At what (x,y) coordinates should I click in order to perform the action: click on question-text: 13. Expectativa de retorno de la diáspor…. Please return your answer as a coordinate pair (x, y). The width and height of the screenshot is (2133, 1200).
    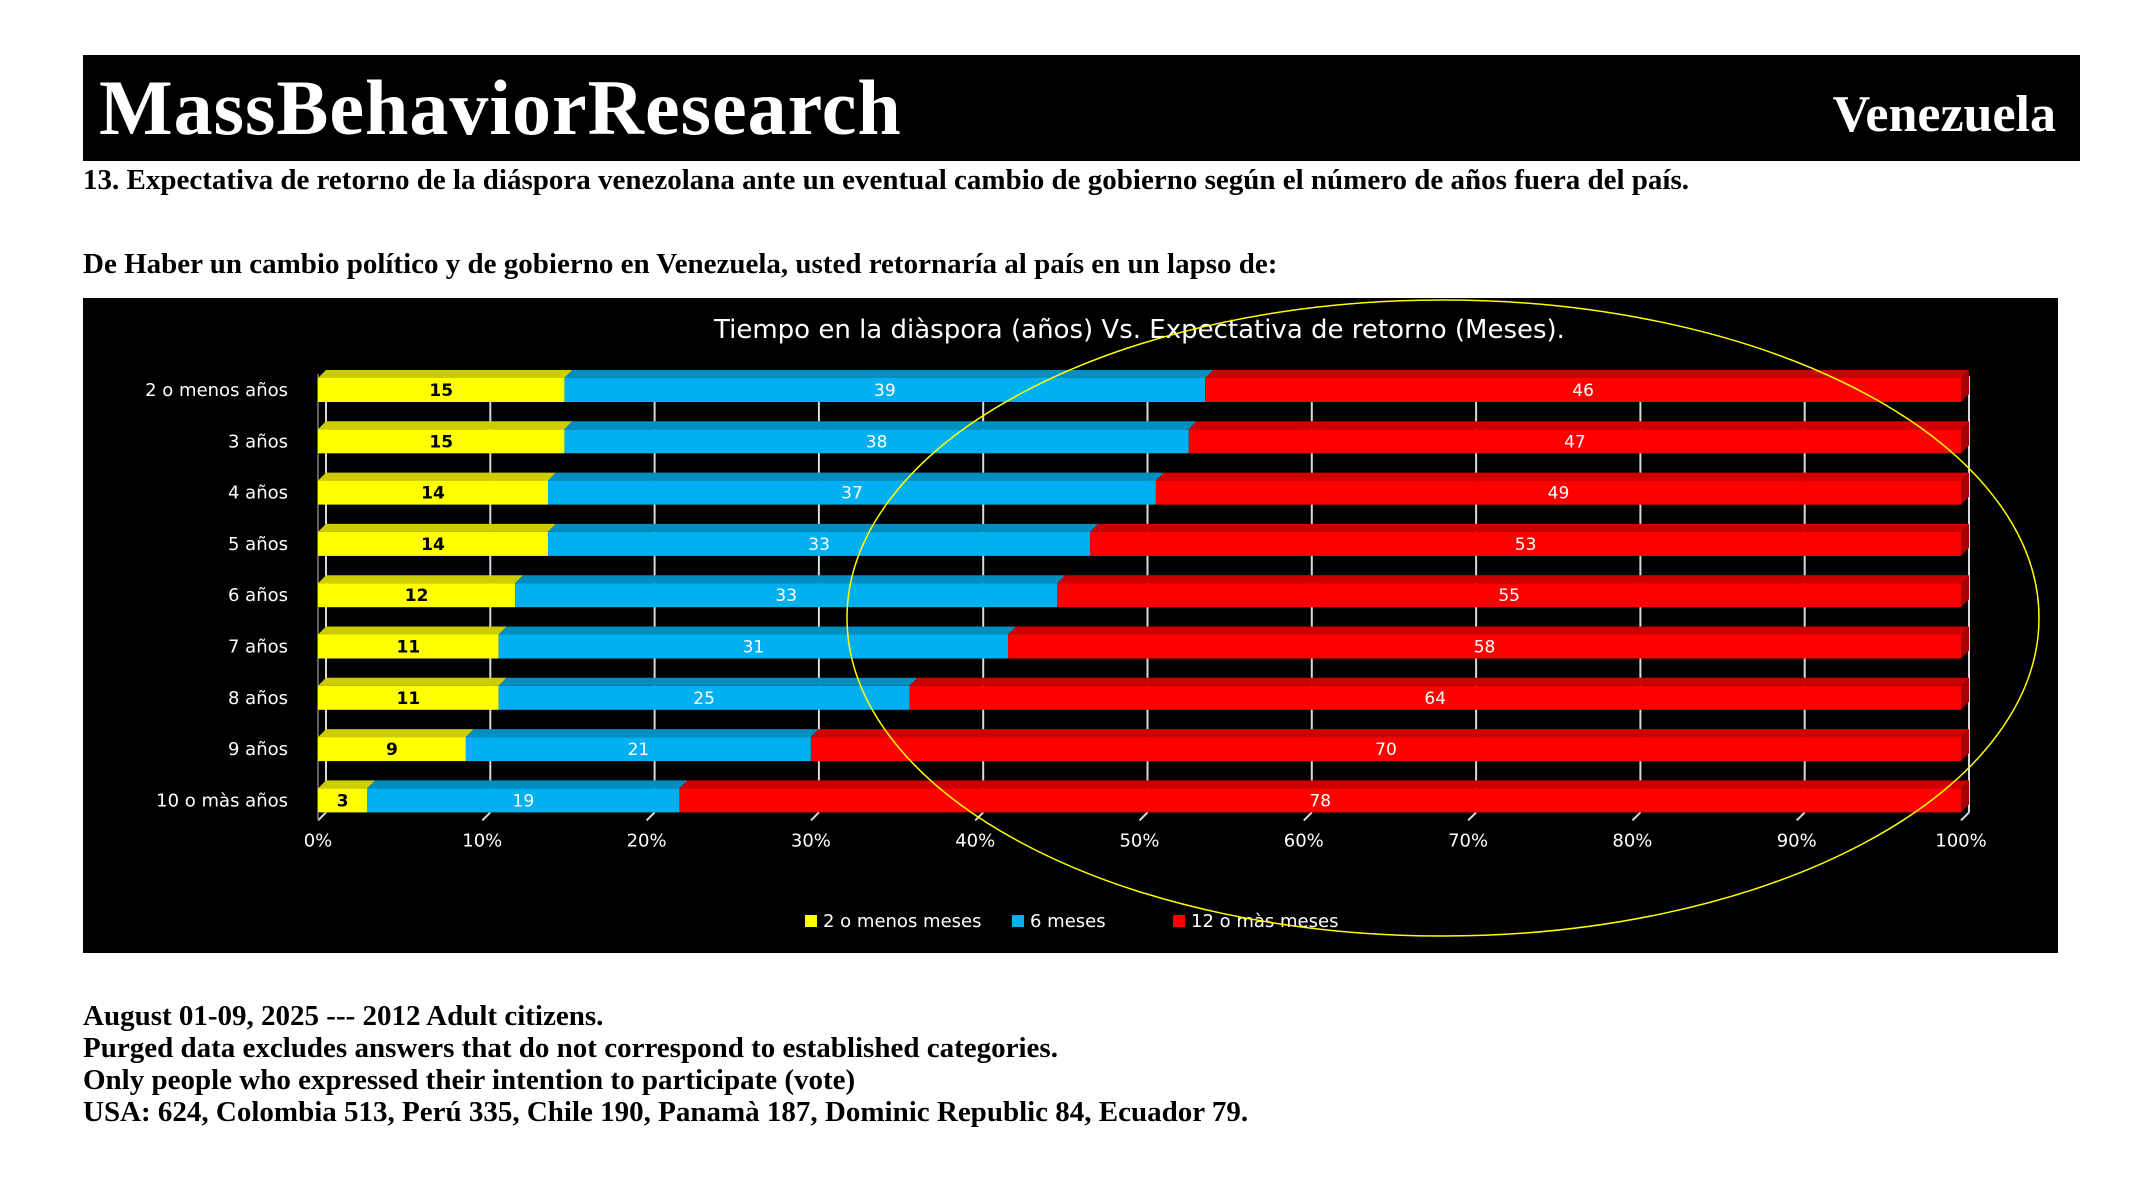
    Looking at the image, I should click on (886, 180).